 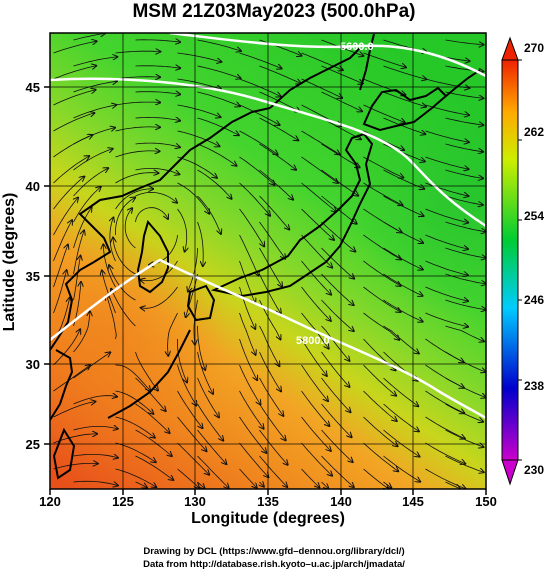 What do you see at coordinates (33, 87) in the screenshot?
I see `y-tick-label: 45` at bounding box center [33, 87].